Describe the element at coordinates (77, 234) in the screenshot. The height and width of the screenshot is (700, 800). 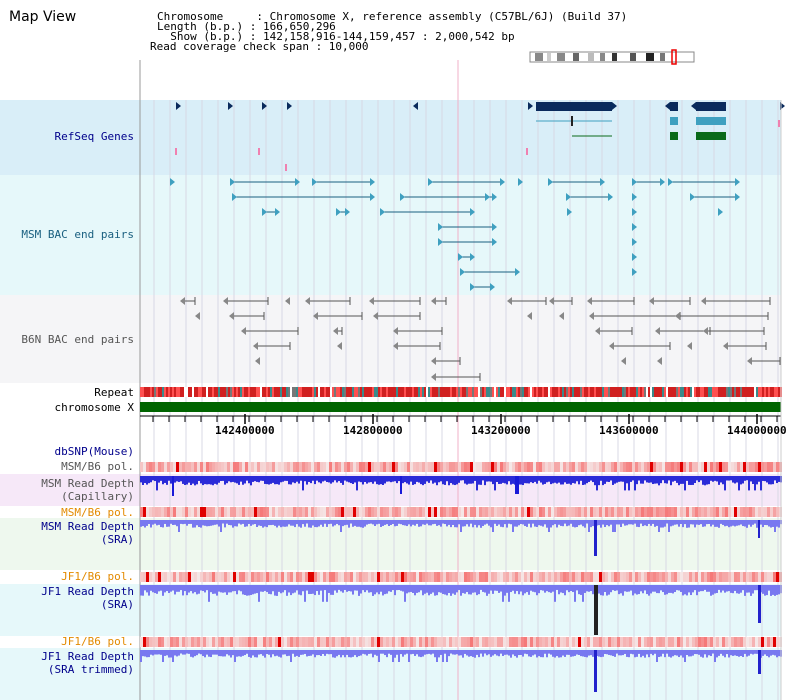
I see `msm-bac-label: MSM BAC end pairs` at that location.